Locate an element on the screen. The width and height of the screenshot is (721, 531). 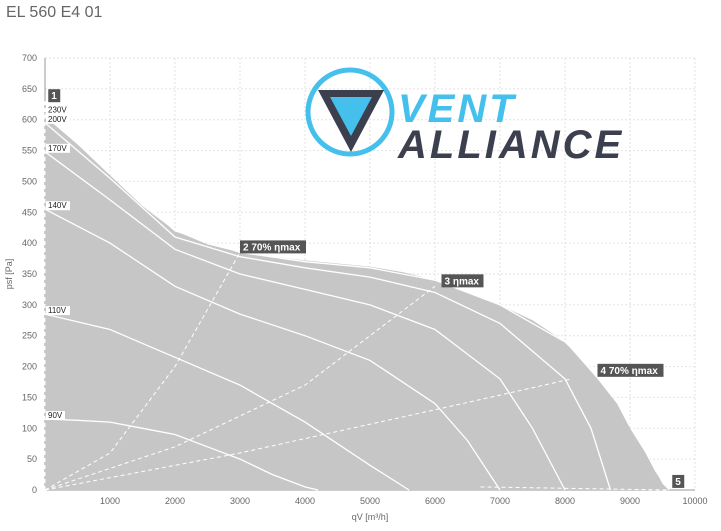
annotation-label: 3 ηmax is located at coordinates (462, 281).